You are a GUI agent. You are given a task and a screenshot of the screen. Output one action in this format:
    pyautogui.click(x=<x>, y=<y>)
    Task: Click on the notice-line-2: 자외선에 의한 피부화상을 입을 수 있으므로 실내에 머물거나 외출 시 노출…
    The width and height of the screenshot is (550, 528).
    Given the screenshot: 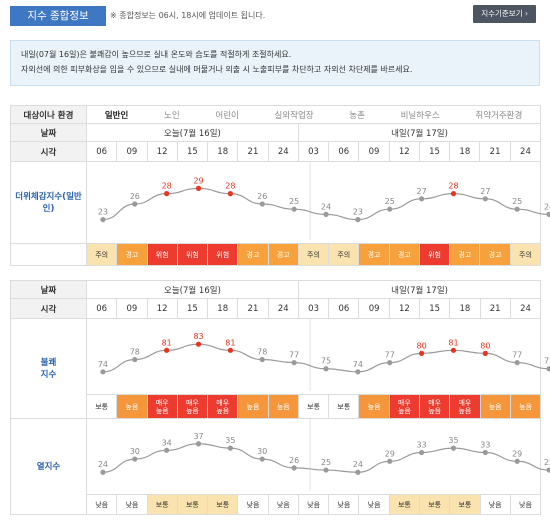 What is the action you would take?
    pyautogui.click(x=217, y=69)
    